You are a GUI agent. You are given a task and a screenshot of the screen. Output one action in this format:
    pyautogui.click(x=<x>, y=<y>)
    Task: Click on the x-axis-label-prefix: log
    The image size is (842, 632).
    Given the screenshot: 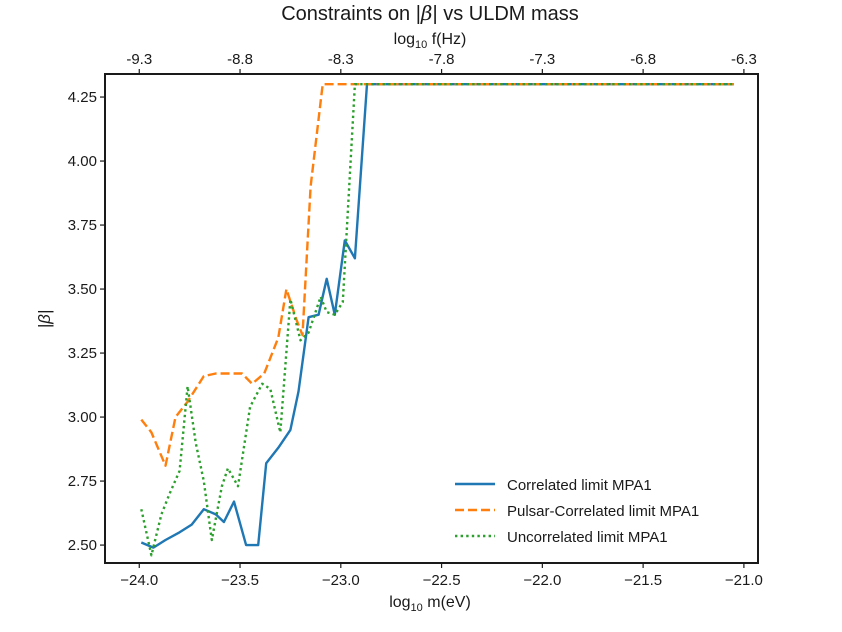 What is the action you would take?
    pyautogui.click(x=399, y=602)
    